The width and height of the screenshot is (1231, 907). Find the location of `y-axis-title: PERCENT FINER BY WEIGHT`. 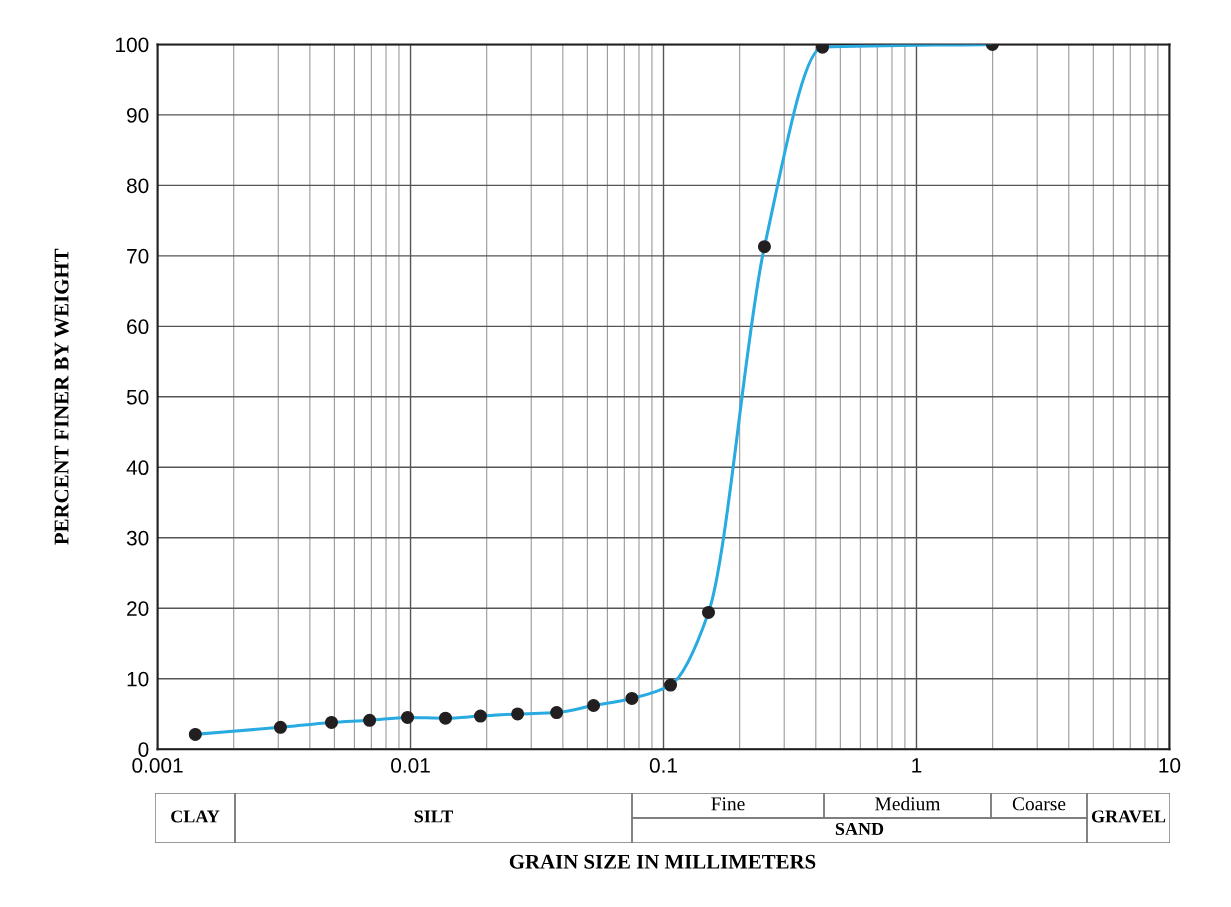

y-axis-title: PERCENT FINER BY WEIGHT is located at coordinates (61, 396).